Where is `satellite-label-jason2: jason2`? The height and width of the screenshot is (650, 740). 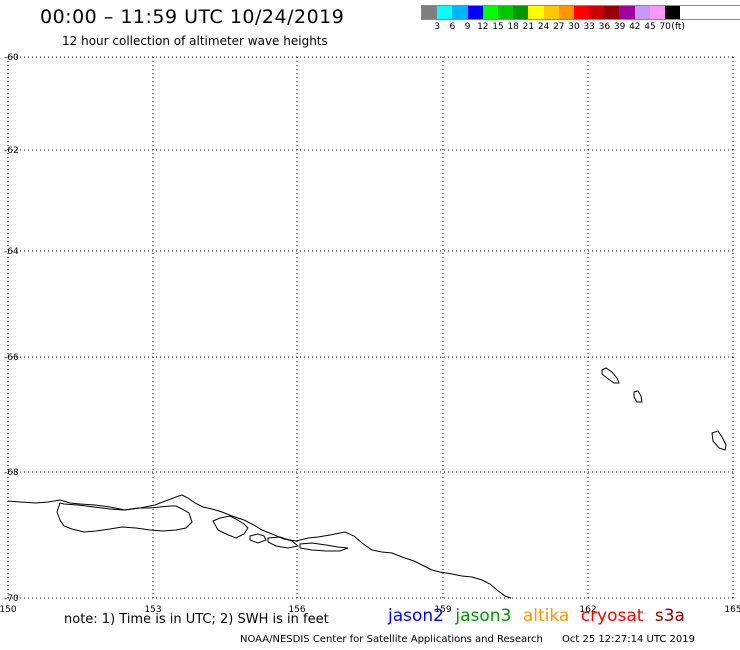 satellite-label-jason2: jason2 is located at coordinates (416, 616).